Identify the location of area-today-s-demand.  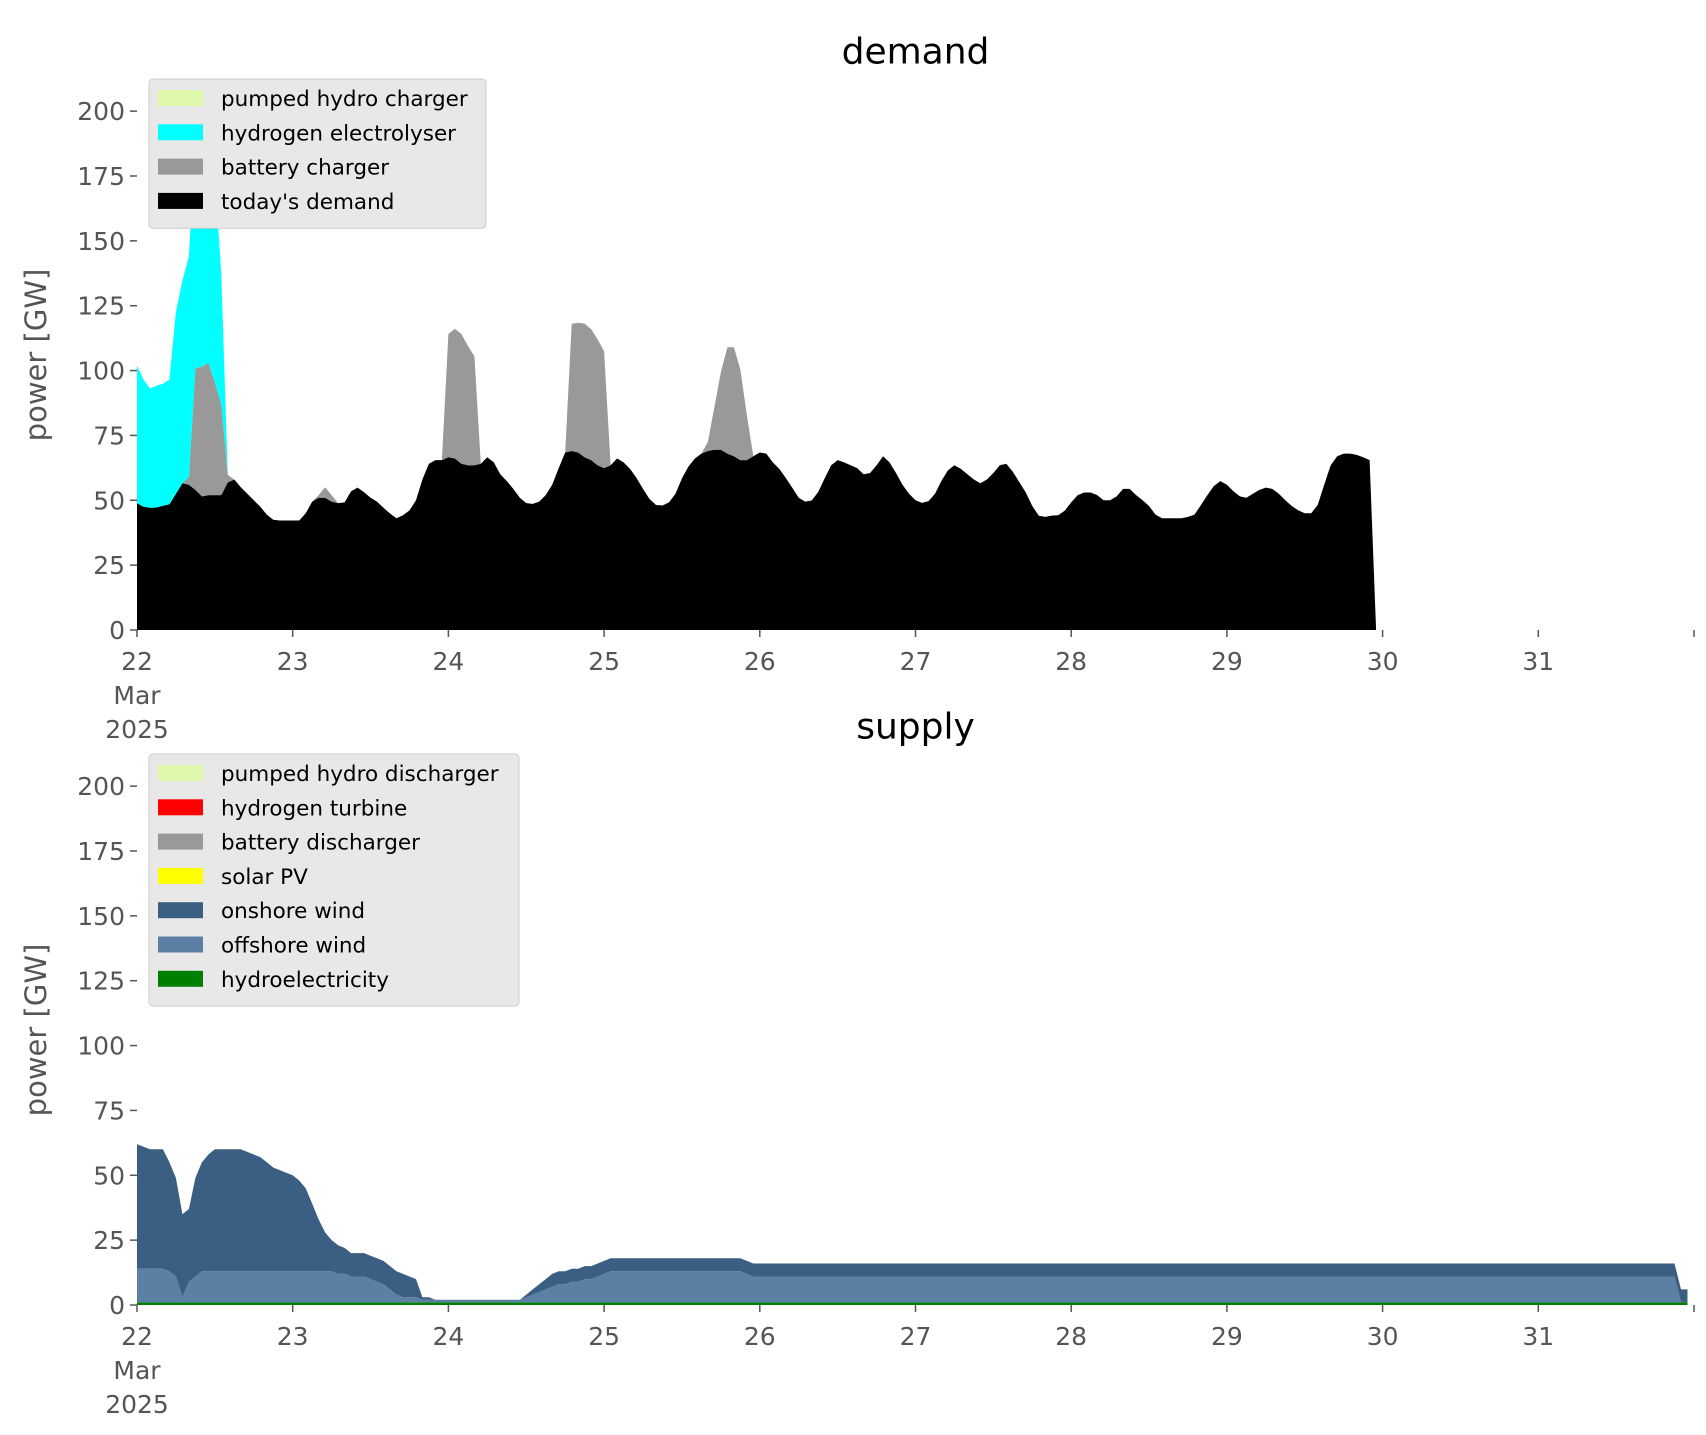
(912, 539).